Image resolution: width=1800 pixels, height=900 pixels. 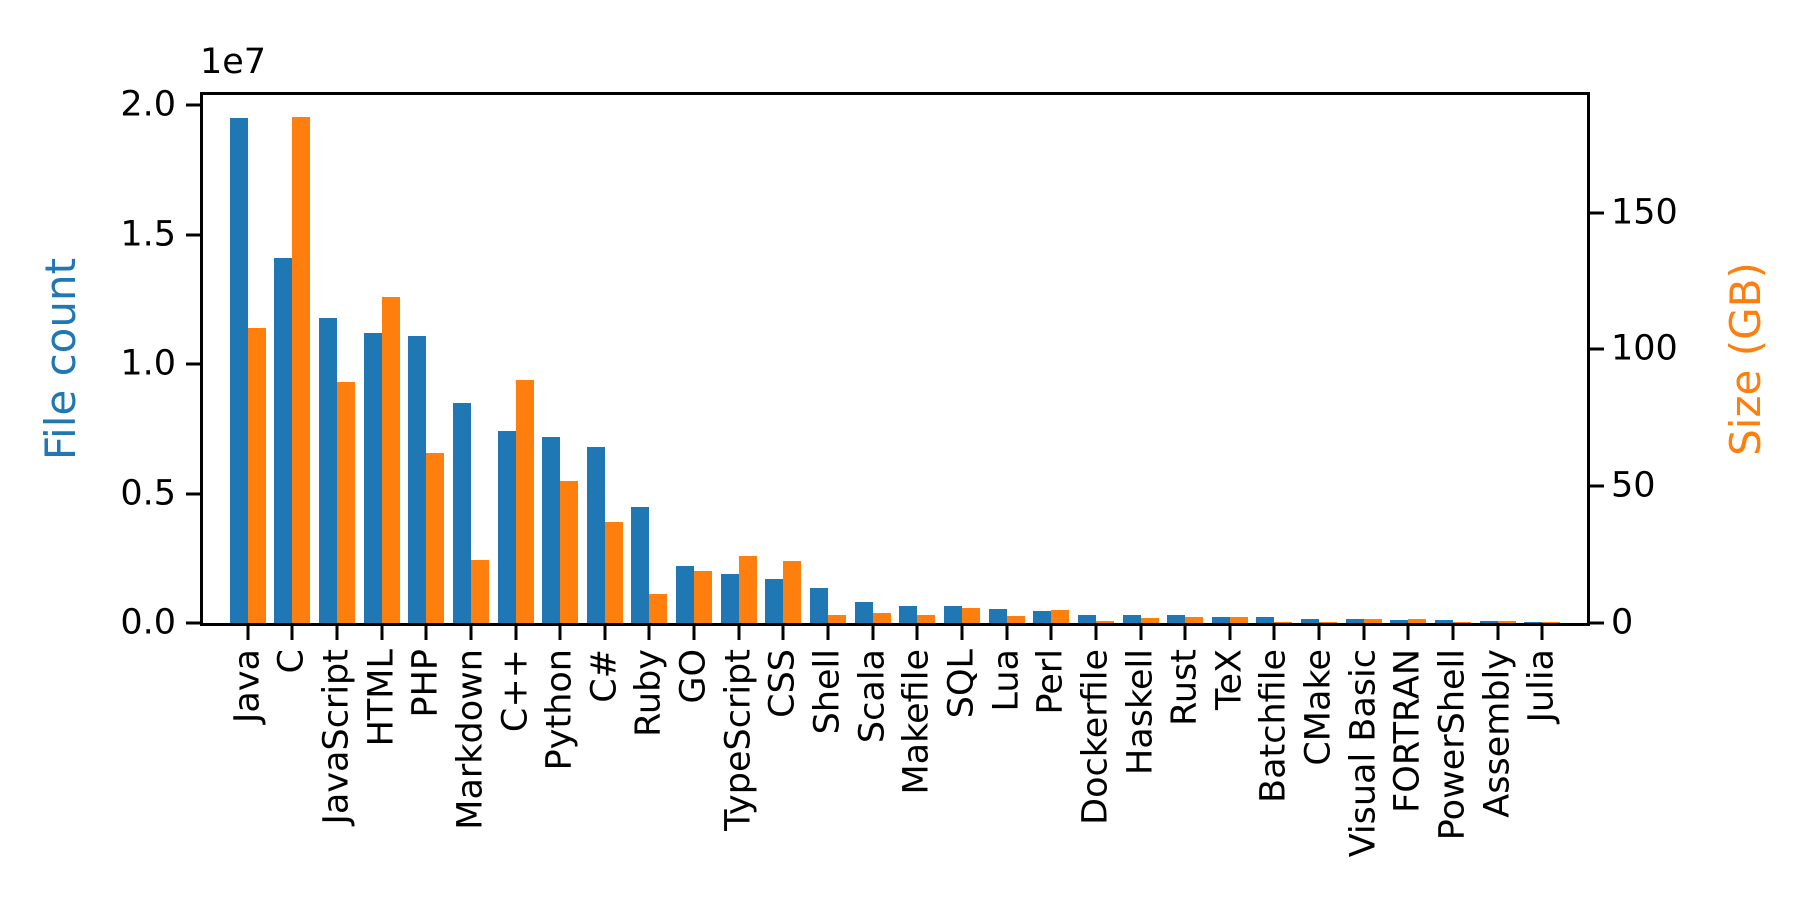 I want to click on x-tick-label-css: CSS, so click(x=783, y=683).